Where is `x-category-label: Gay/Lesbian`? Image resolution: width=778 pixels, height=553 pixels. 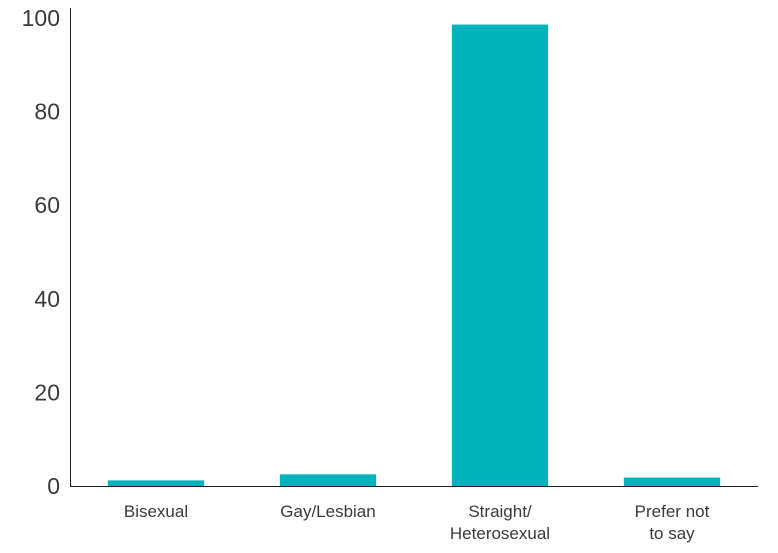
x-category-label: Gay/Lesbian is located at coordinates (327, 511).